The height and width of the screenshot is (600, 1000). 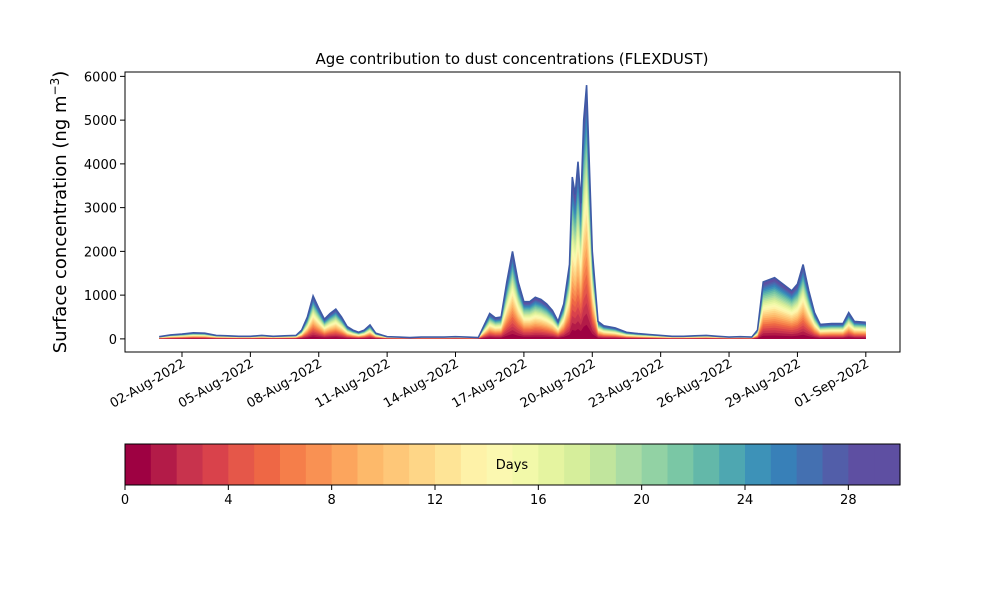 I want to click on colorbar-tick-label: 12, so click(x=435, y=500).